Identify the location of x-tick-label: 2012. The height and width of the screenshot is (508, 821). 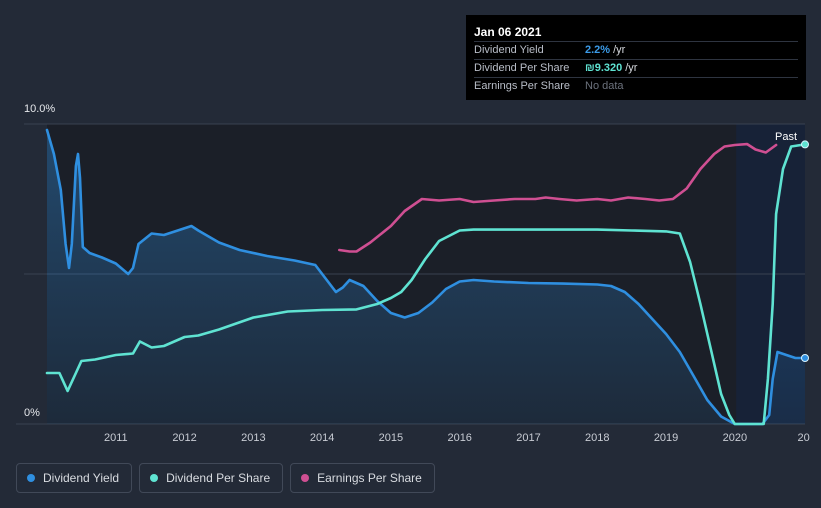
(184, 438).